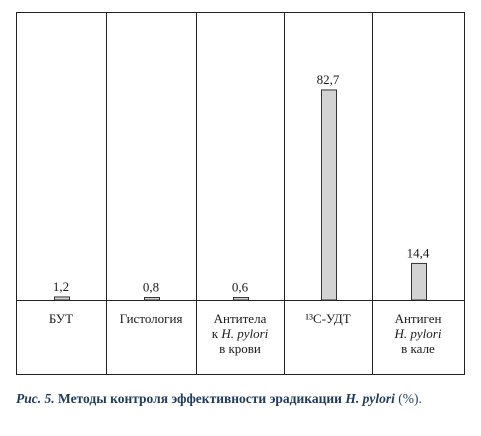  What do you see at coordinates (151, 287) in the screenshot?
I see `data-label: 0,8` at bounding box center [151, 287].